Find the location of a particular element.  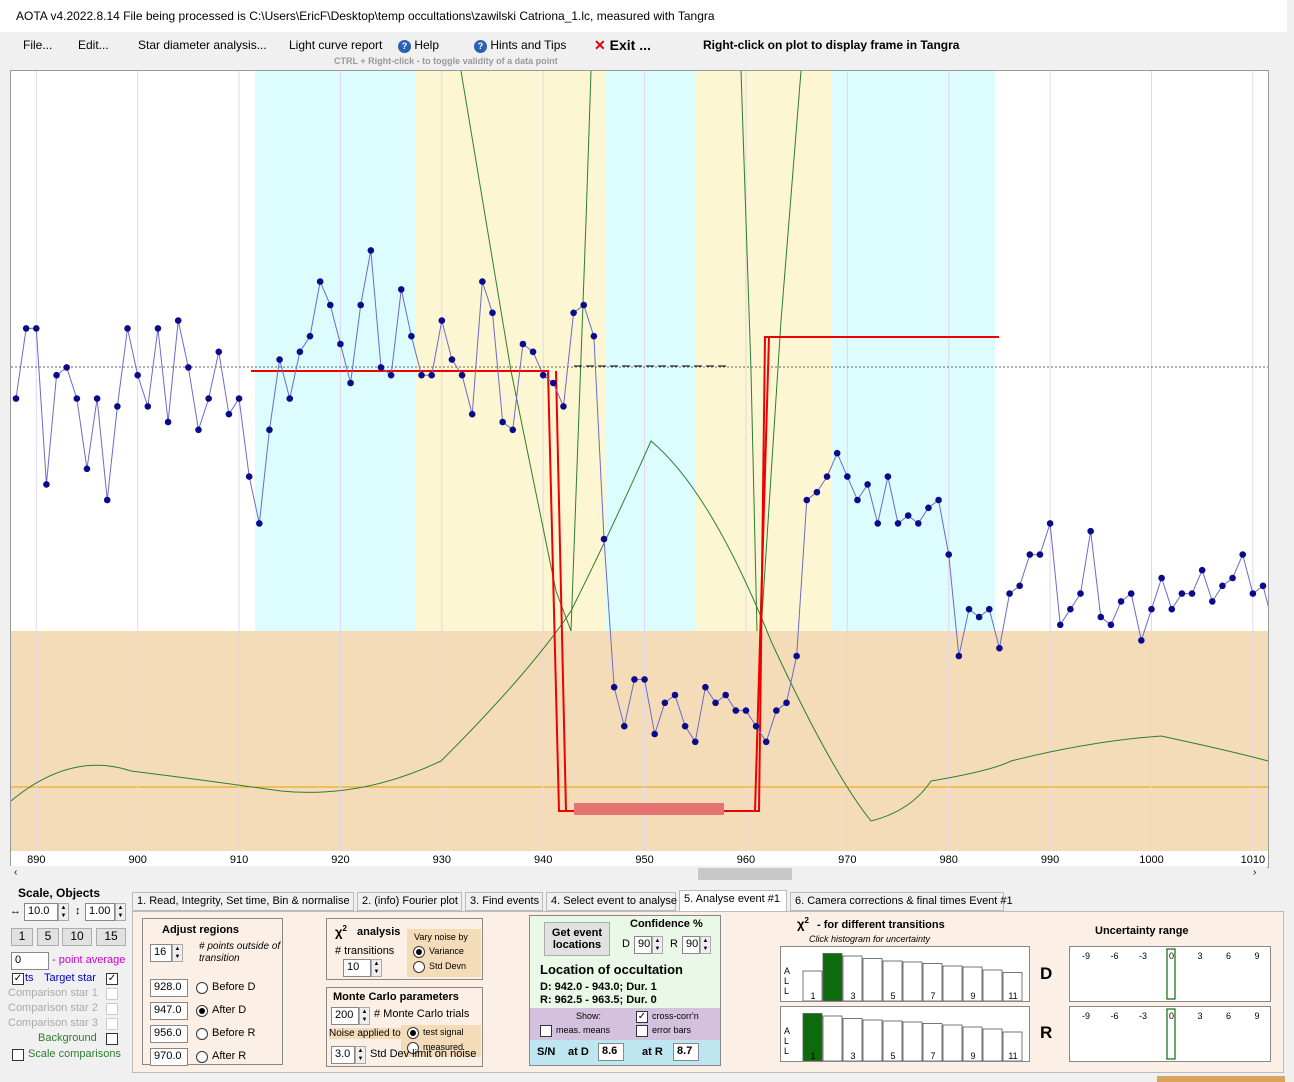

scale-button-10: 10 is located at coordinates (77, 937).